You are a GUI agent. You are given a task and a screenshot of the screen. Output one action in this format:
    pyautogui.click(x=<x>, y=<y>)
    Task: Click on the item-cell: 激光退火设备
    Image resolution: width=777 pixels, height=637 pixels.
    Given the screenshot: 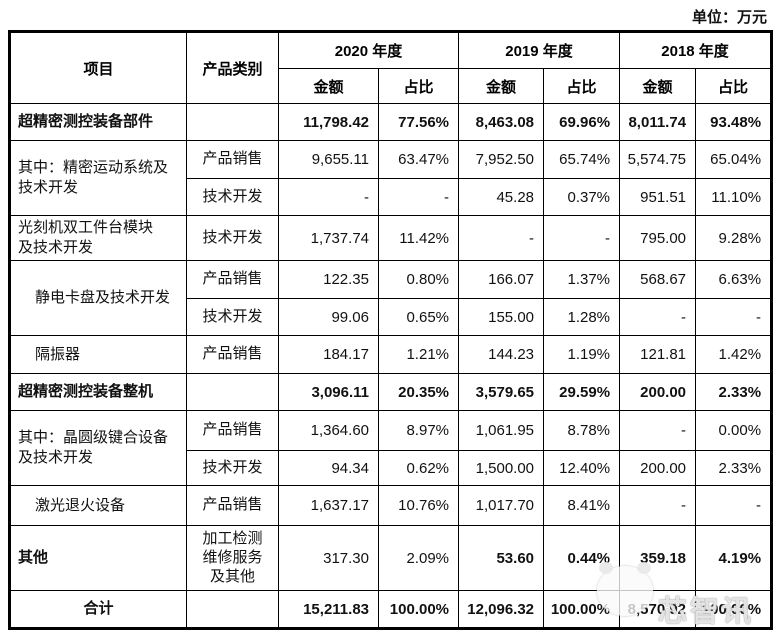 What is the action you would take?
    pyautogui.click(x=98, y=505)
    